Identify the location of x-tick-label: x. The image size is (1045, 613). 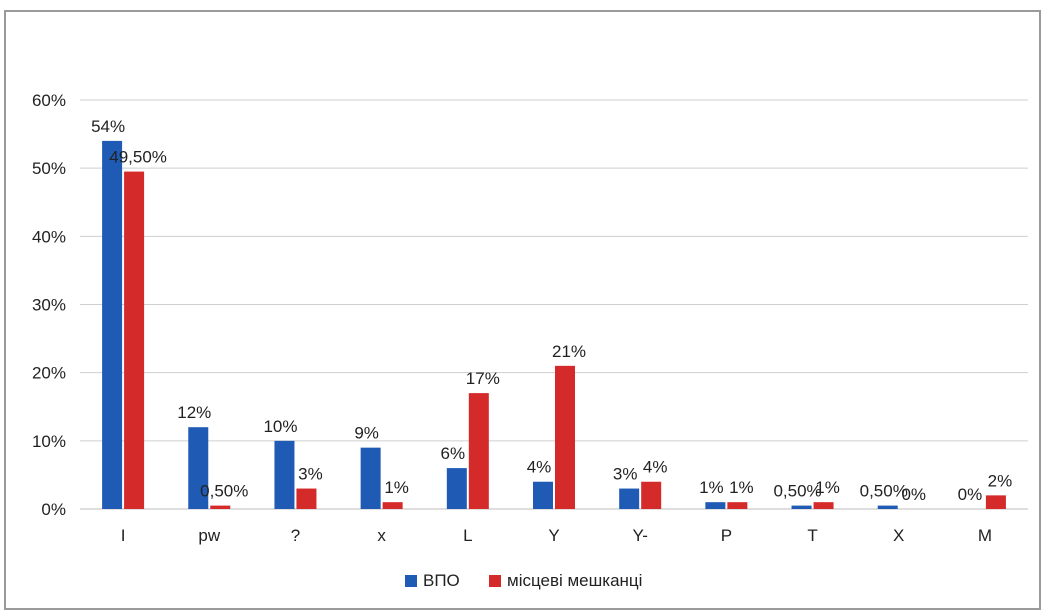
(381, 535).